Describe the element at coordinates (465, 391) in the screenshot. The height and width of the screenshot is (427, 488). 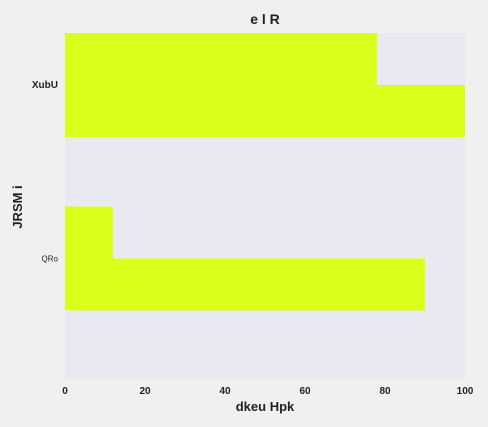
I see `x-tick-label: 100` at that location.